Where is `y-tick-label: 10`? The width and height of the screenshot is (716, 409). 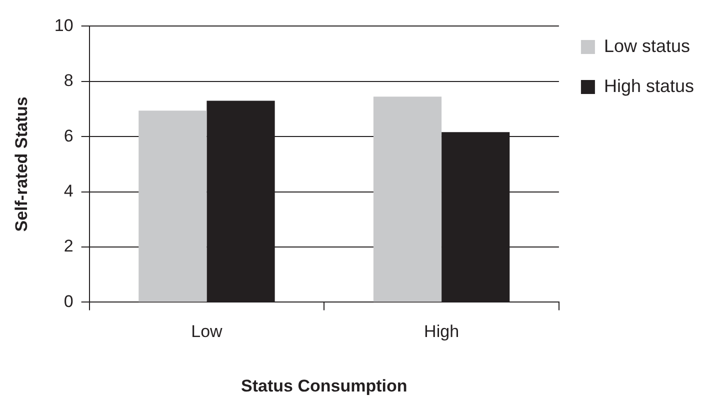
y-tick-label: 10 is located at coordinates (64, 25).